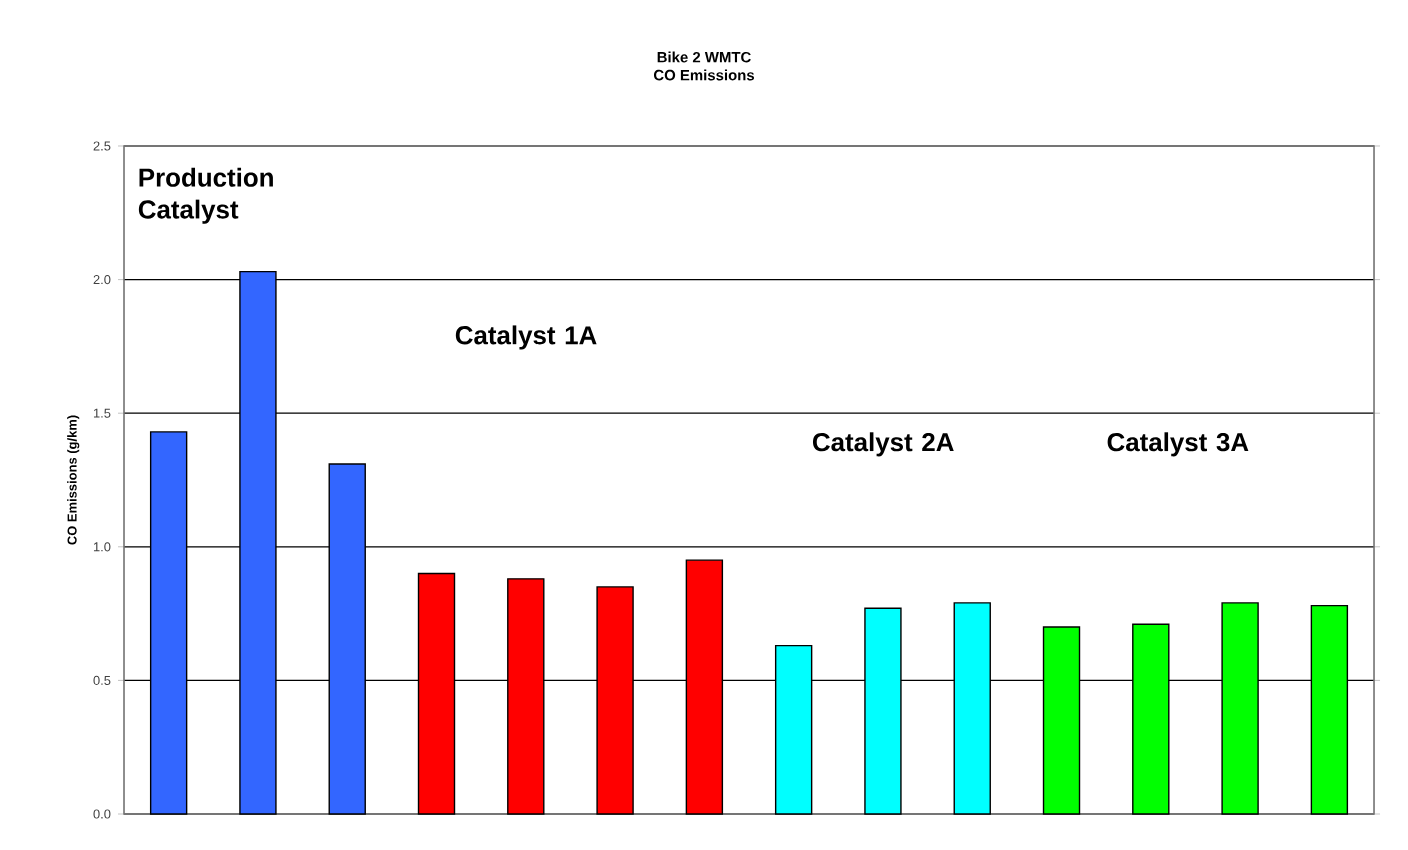  What do you see at coordinates (1178, 444) in the screenshot?
I see `annotation: Catalyst 3A` at bounding box center [1178, 444].